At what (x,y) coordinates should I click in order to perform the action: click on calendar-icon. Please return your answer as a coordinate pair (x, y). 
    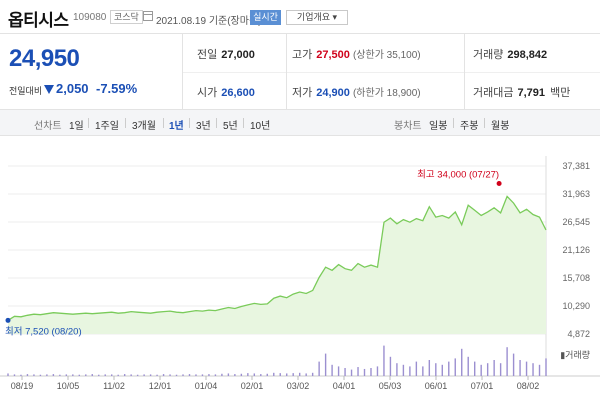
    Looking at the image, I should click on (148, 16).